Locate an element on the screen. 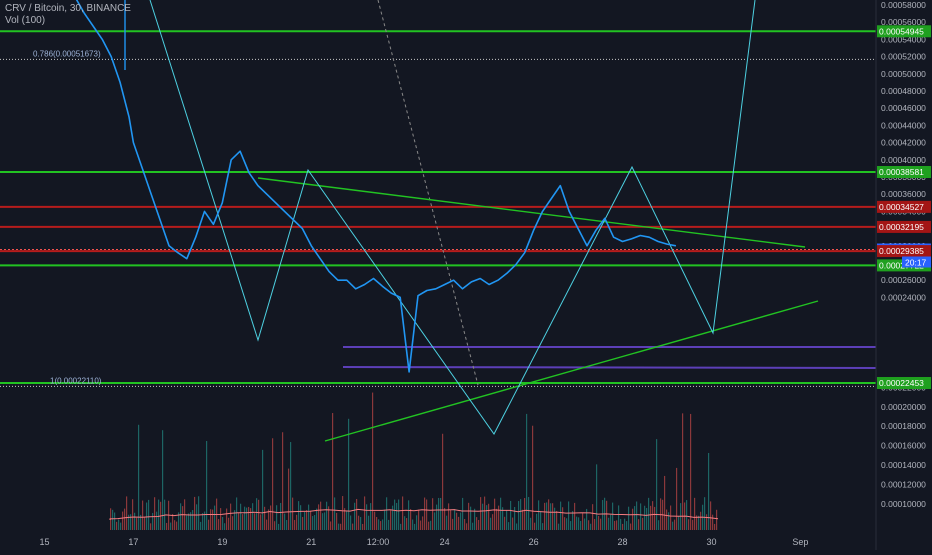 The image size is (932, 555). y-tick-label: 0.00040000 is located at coordinates (903, 160).